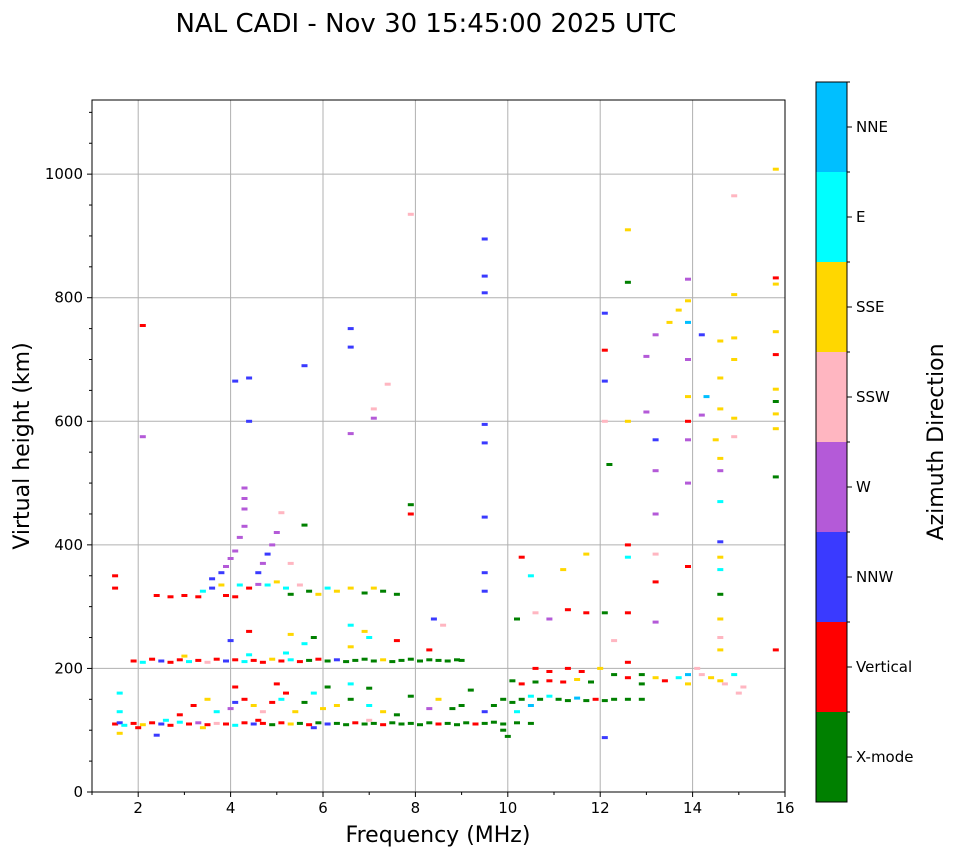 This screenshot has width=958, height=857. I want to click on echo-group, so click(336, 699).